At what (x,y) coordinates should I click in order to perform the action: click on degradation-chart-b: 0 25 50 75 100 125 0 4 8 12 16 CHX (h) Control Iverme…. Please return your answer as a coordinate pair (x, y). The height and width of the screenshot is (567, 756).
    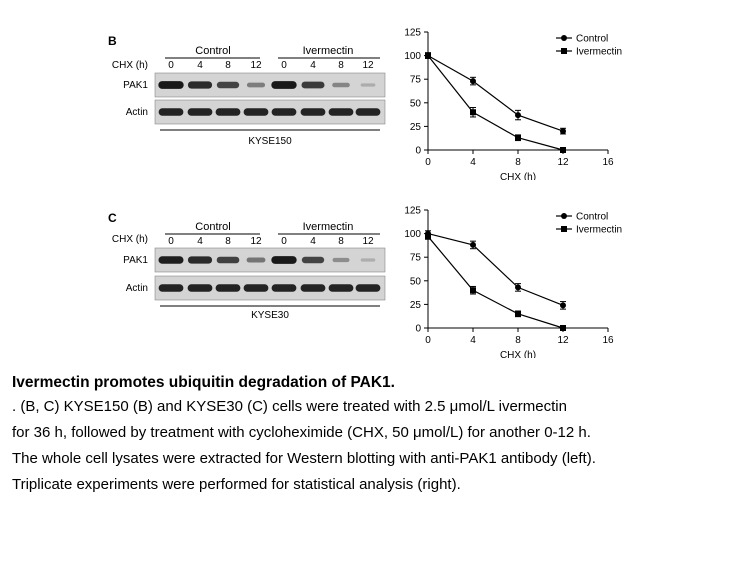
    Looking at the image, I should click on (513, 104).